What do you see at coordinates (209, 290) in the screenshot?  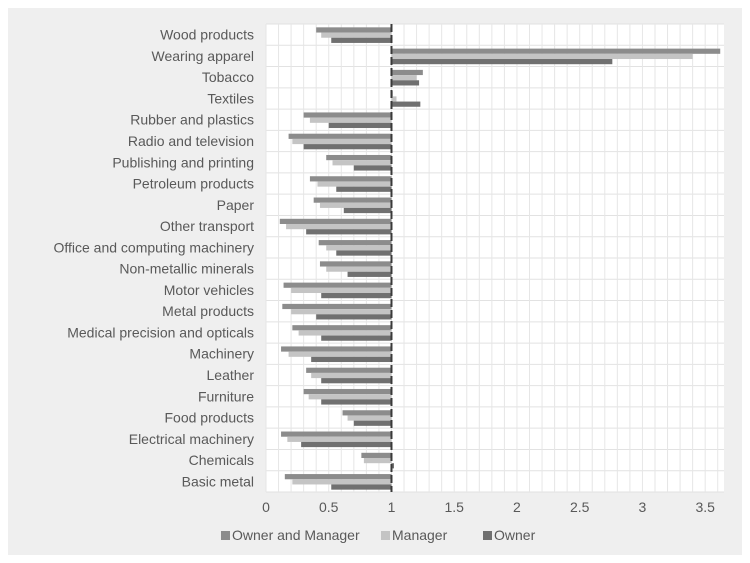 I see `category-label: Motor vehicles` at bounding box center [209, 290].